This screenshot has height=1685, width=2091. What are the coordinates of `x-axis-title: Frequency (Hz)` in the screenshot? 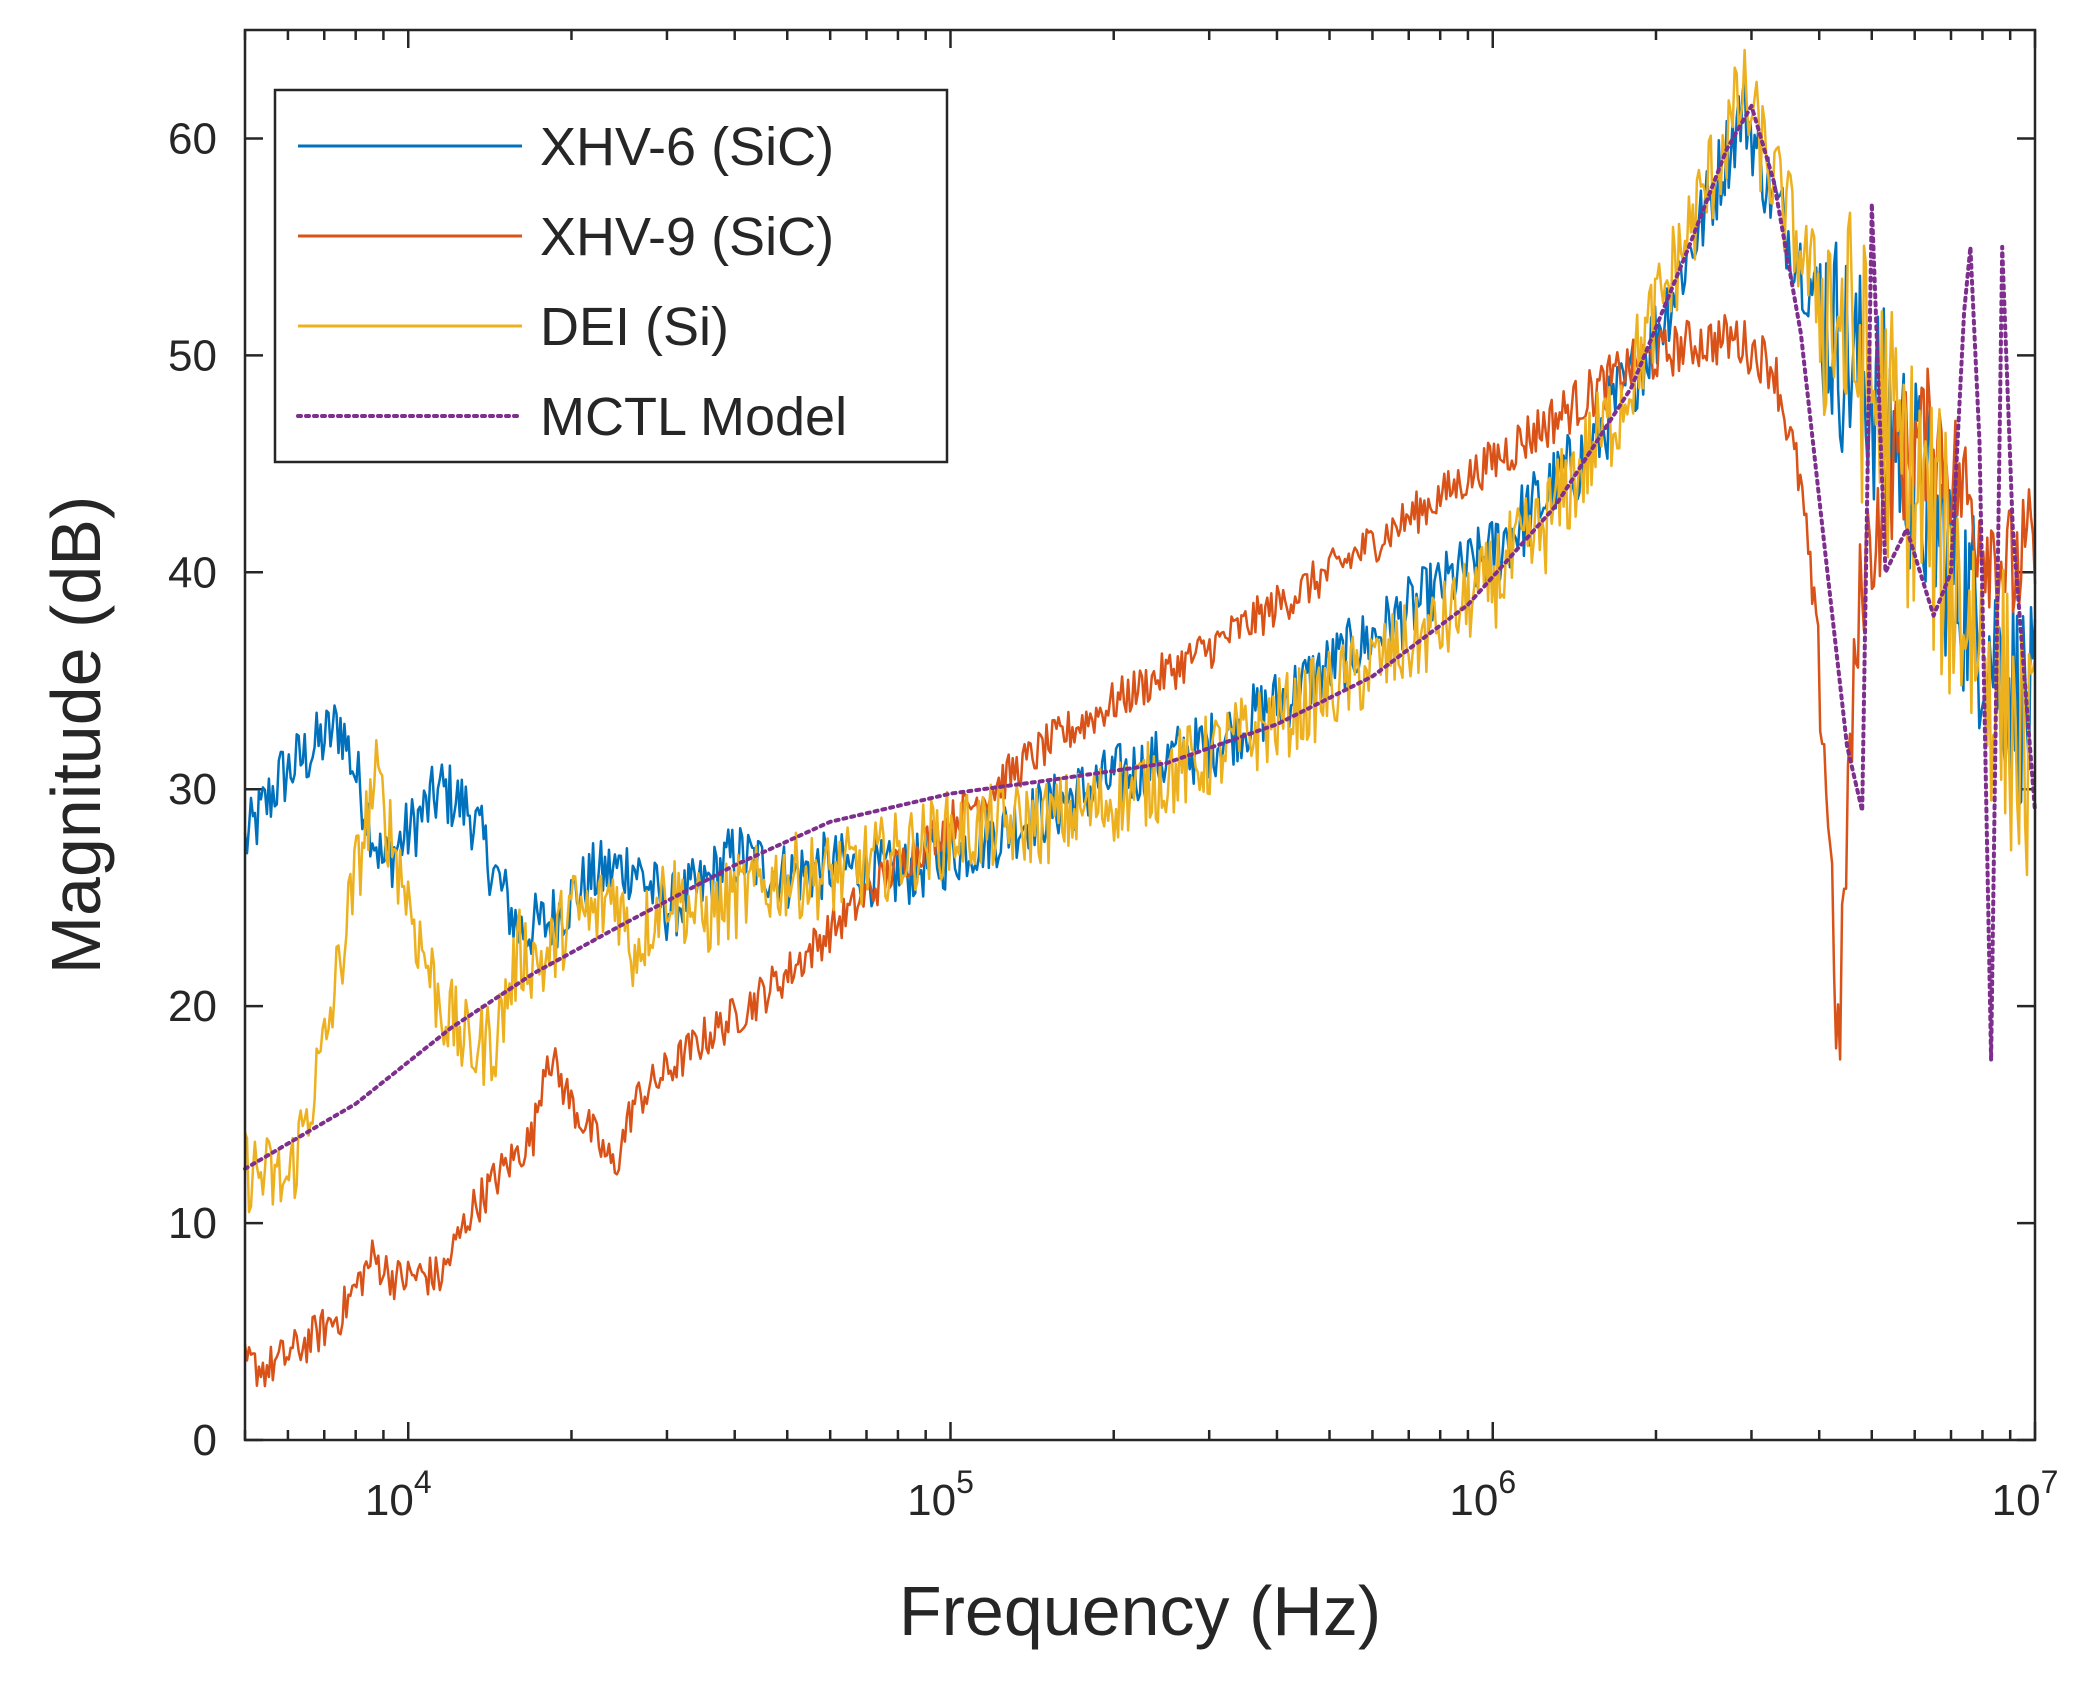 It's located at (1140, 1611).